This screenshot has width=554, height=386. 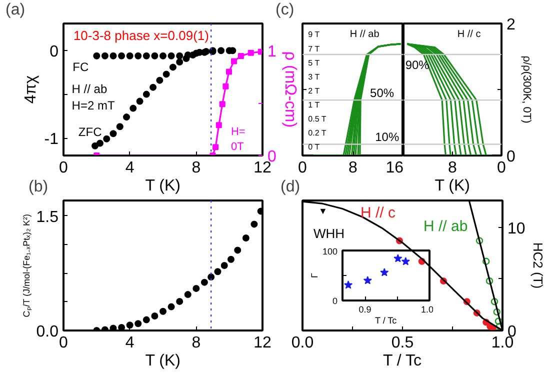 What do you see at coordinates (317, 133) in the screenshot?
I see `annotation: 0.2 T` at bounding box center [317, 133].